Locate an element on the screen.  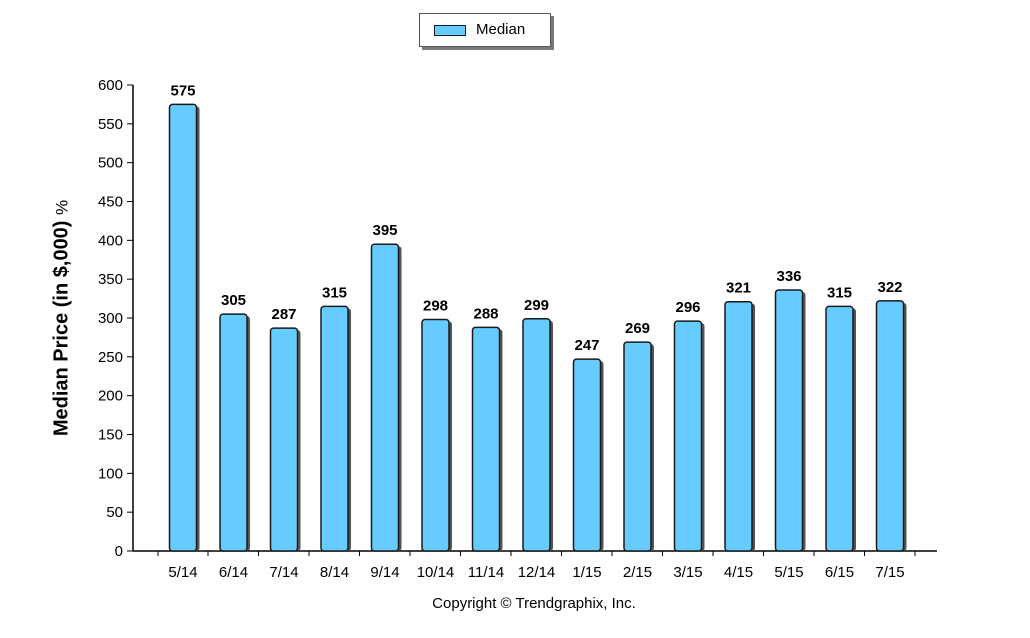
data-label: 288 is located at coordinates (485, 313).